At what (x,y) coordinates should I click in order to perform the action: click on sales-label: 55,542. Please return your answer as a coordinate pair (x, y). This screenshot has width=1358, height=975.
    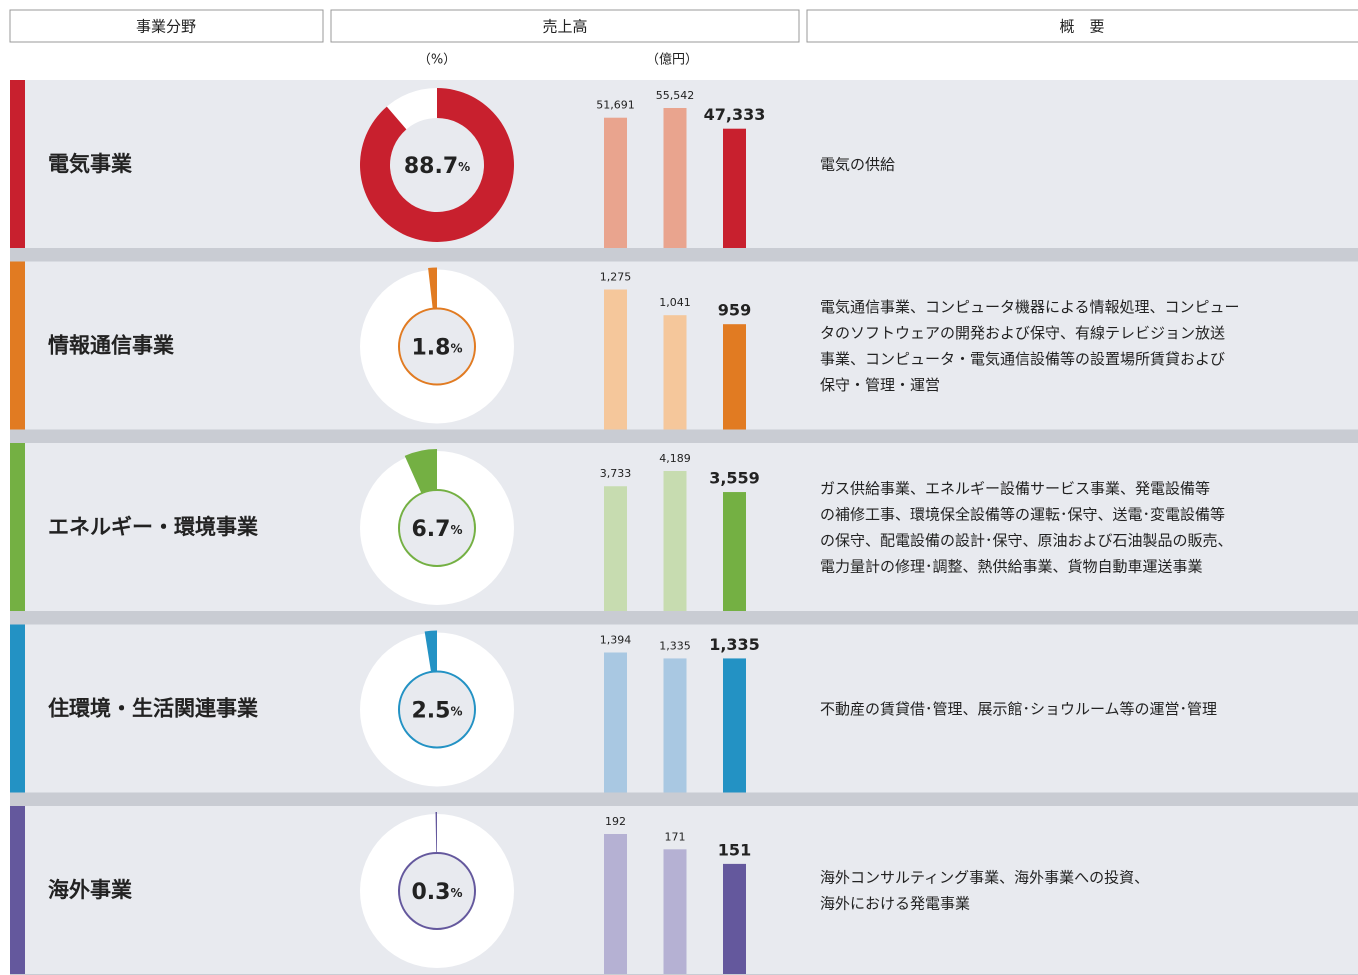
    Looking at the image, I should click on (675, 95).